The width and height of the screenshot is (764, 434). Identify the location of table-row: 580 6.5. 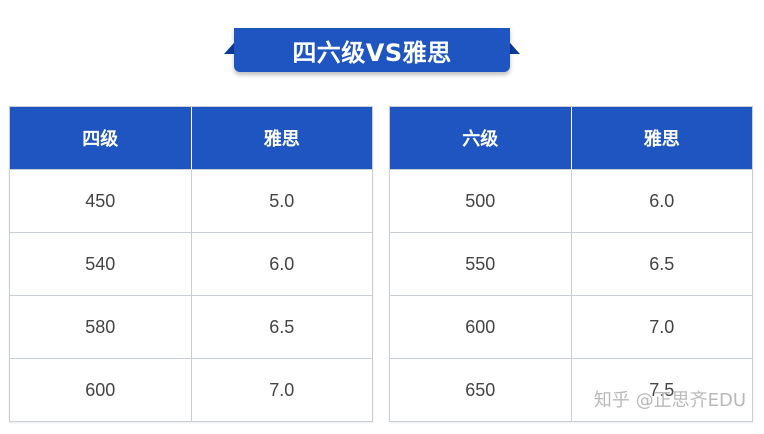
(191, 327).